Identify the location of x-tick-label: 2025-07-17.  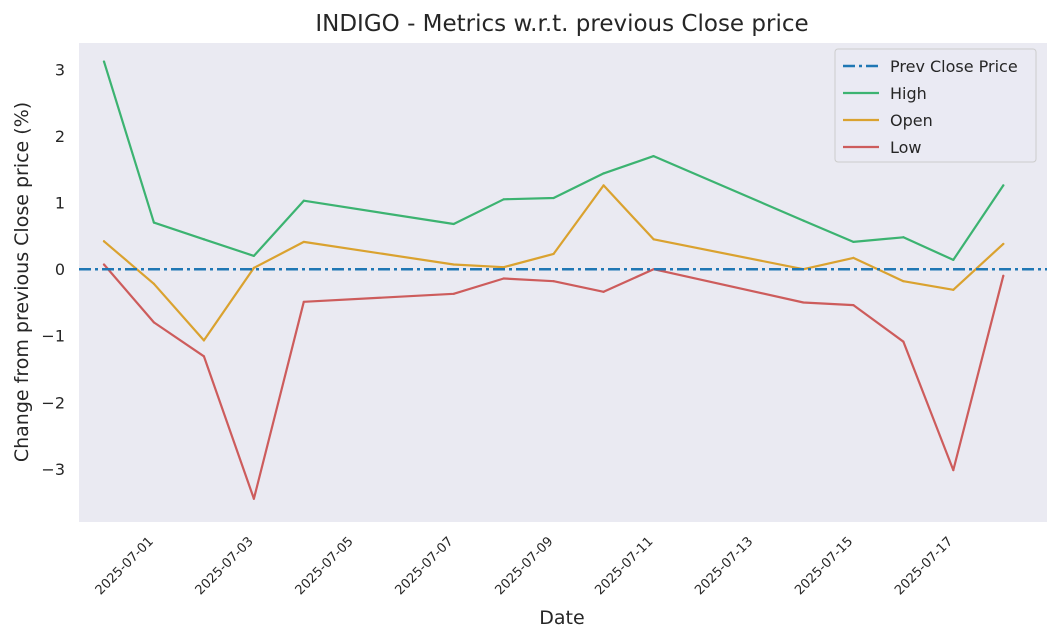
(924, 566).